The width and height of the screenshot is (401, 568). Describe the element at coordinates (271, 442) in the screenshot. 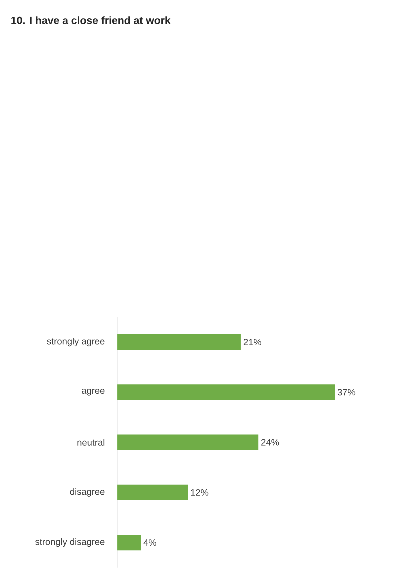

I see `data-label: 24%` at that location.